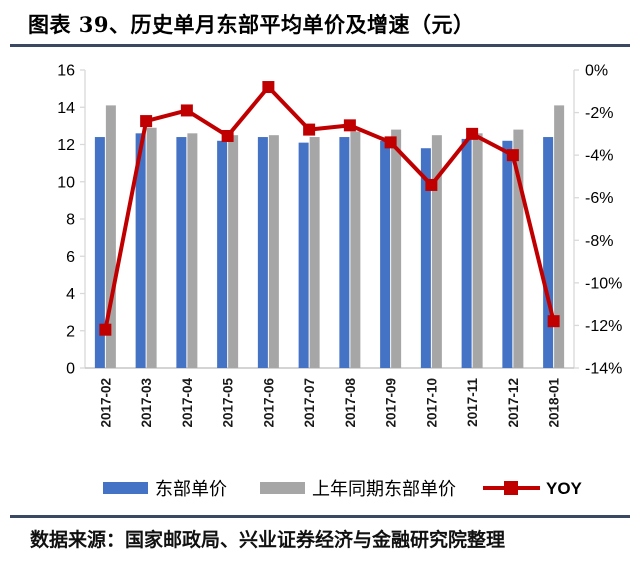  What do you see at coordinates (599, 156) in the screenshot?
I see `right-axis-tick-label: -4%` at bounding box center [599, 156].